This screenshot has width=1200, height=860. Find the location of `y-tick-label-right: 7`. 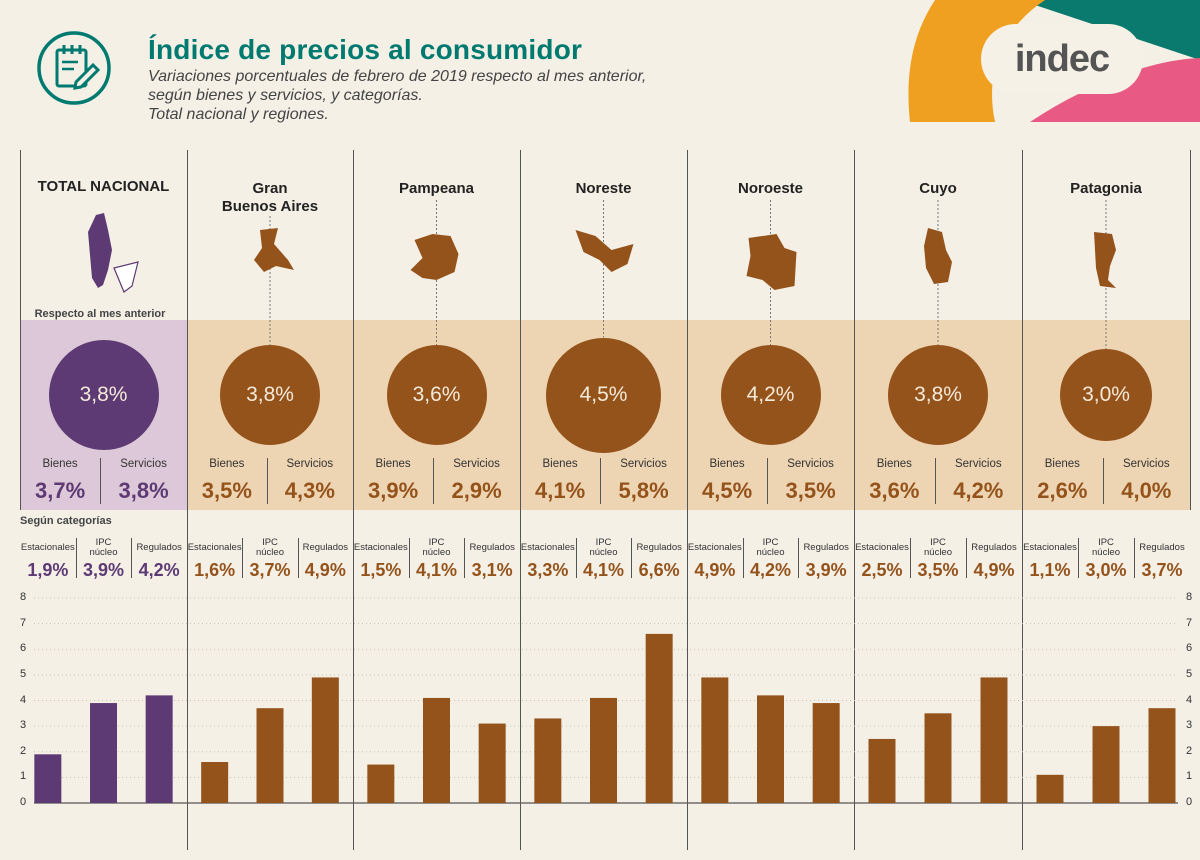

y-tick-label-right: 7 is located at coordinates (1189, 622).